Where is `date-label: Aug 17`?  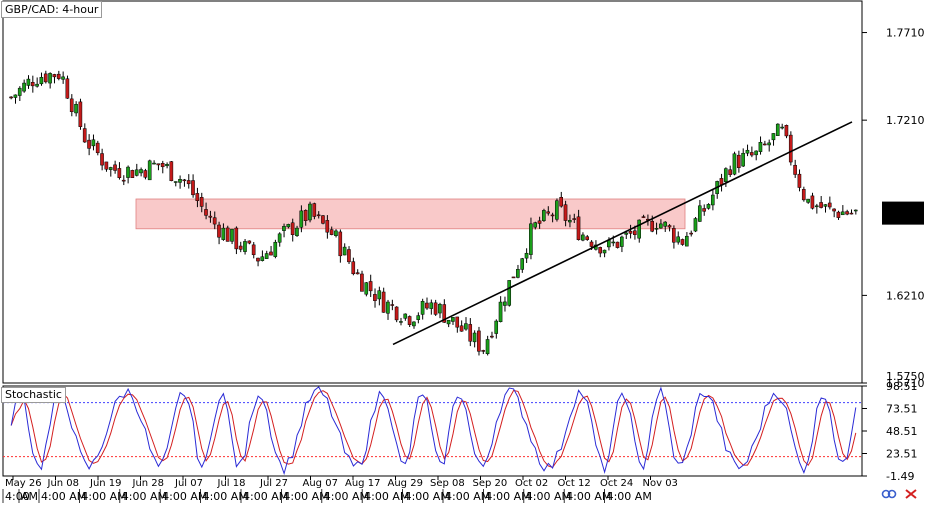
date-label: Aug 17 is located at coordinates (362, 483).